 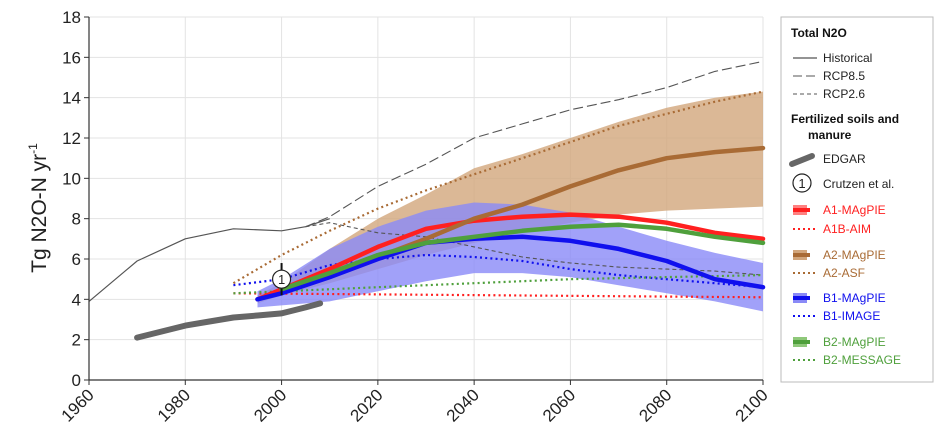 I want to click on legend-label-a1b-aim: A1B-AIM, so click(x=847, y=229).